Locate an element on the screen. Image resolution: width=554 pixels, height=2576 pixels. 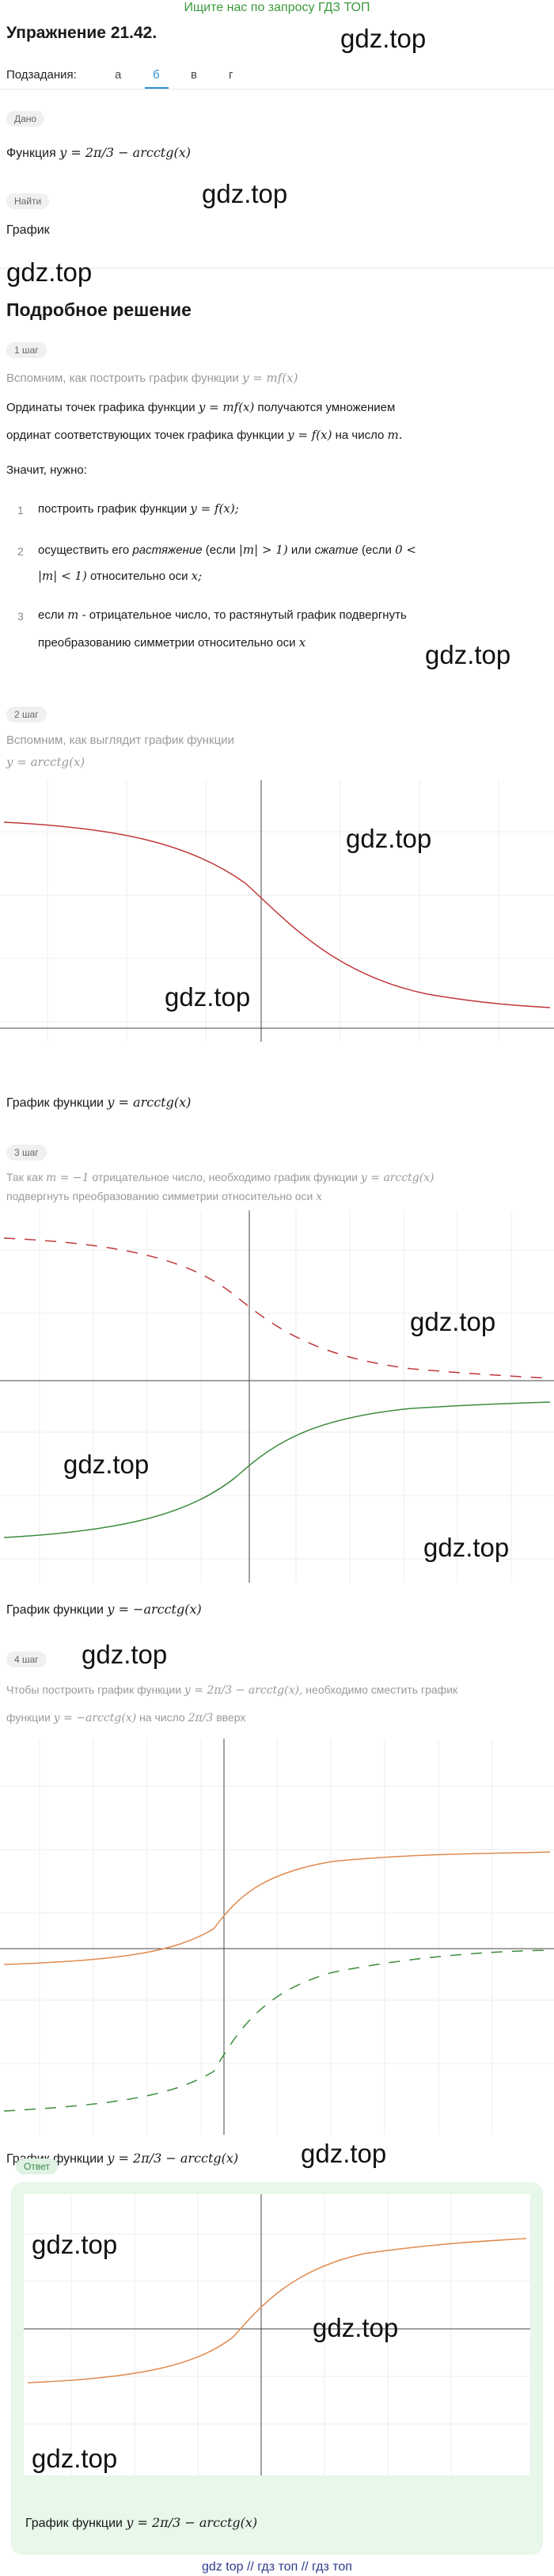
graph-arcctg is located at coordinates (277, 911).